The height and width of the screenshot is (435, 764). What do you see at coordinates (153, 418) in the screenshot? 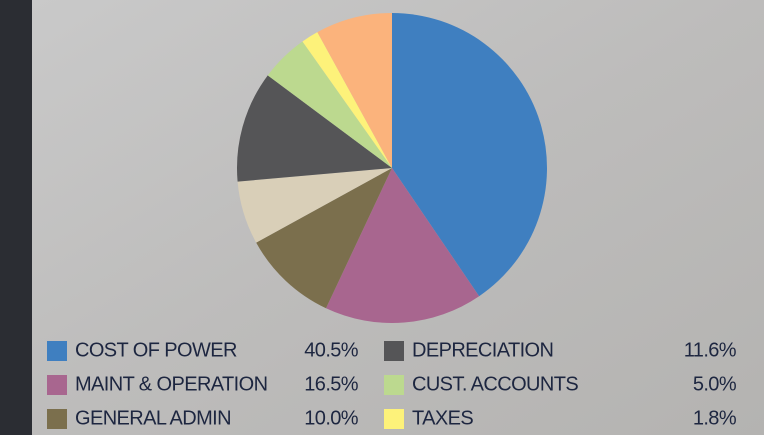
I see `legend-label: GENERAL ADMIN` at bounding box center [153, 418].